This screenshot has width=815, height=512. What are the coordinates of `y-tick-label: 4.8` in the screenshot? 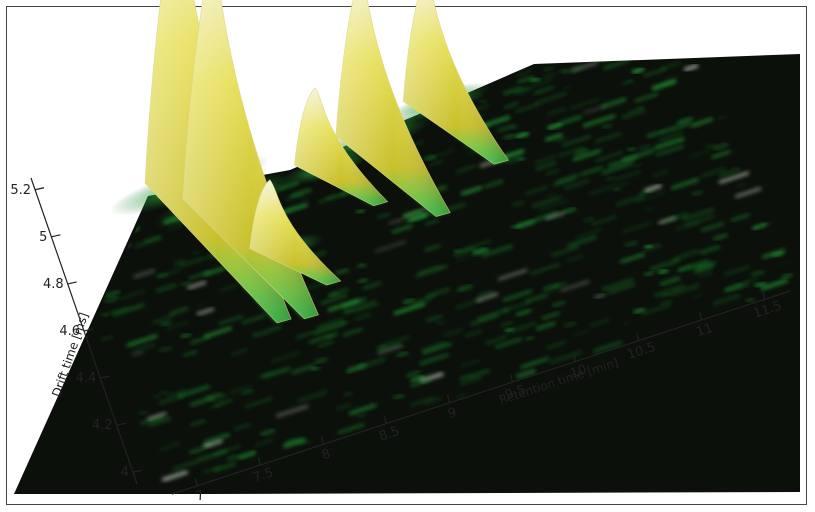 It's located at (53, 284).